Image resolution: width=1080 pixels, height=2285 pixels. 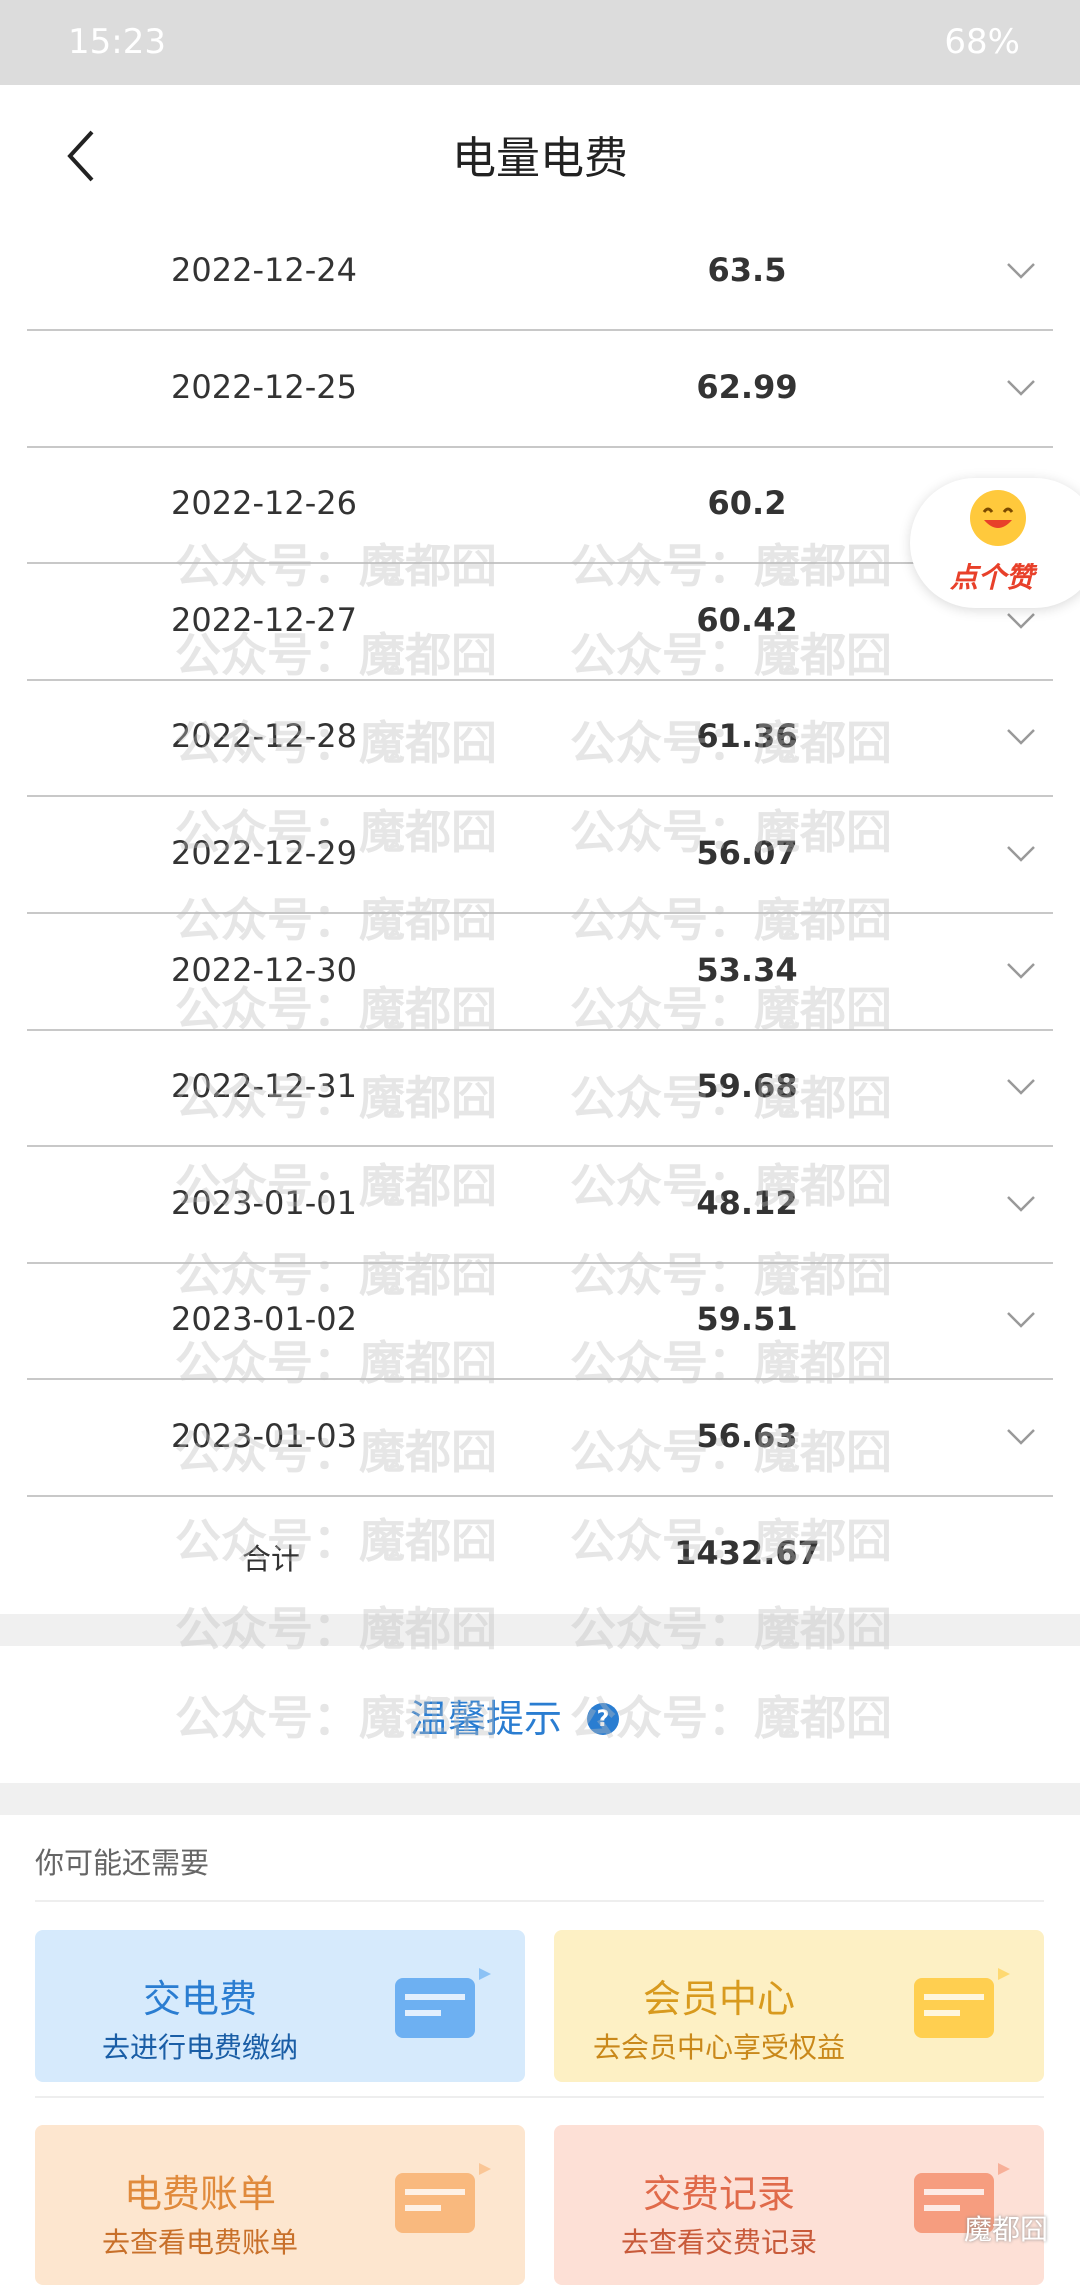 I want to click on card-subtitle: 去查看电费账单, so click(x=199, y=2242).